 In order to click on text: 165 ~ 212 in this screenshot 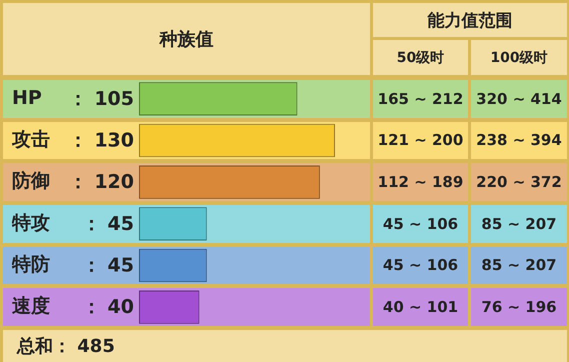, I will do `click(420, 99)`.